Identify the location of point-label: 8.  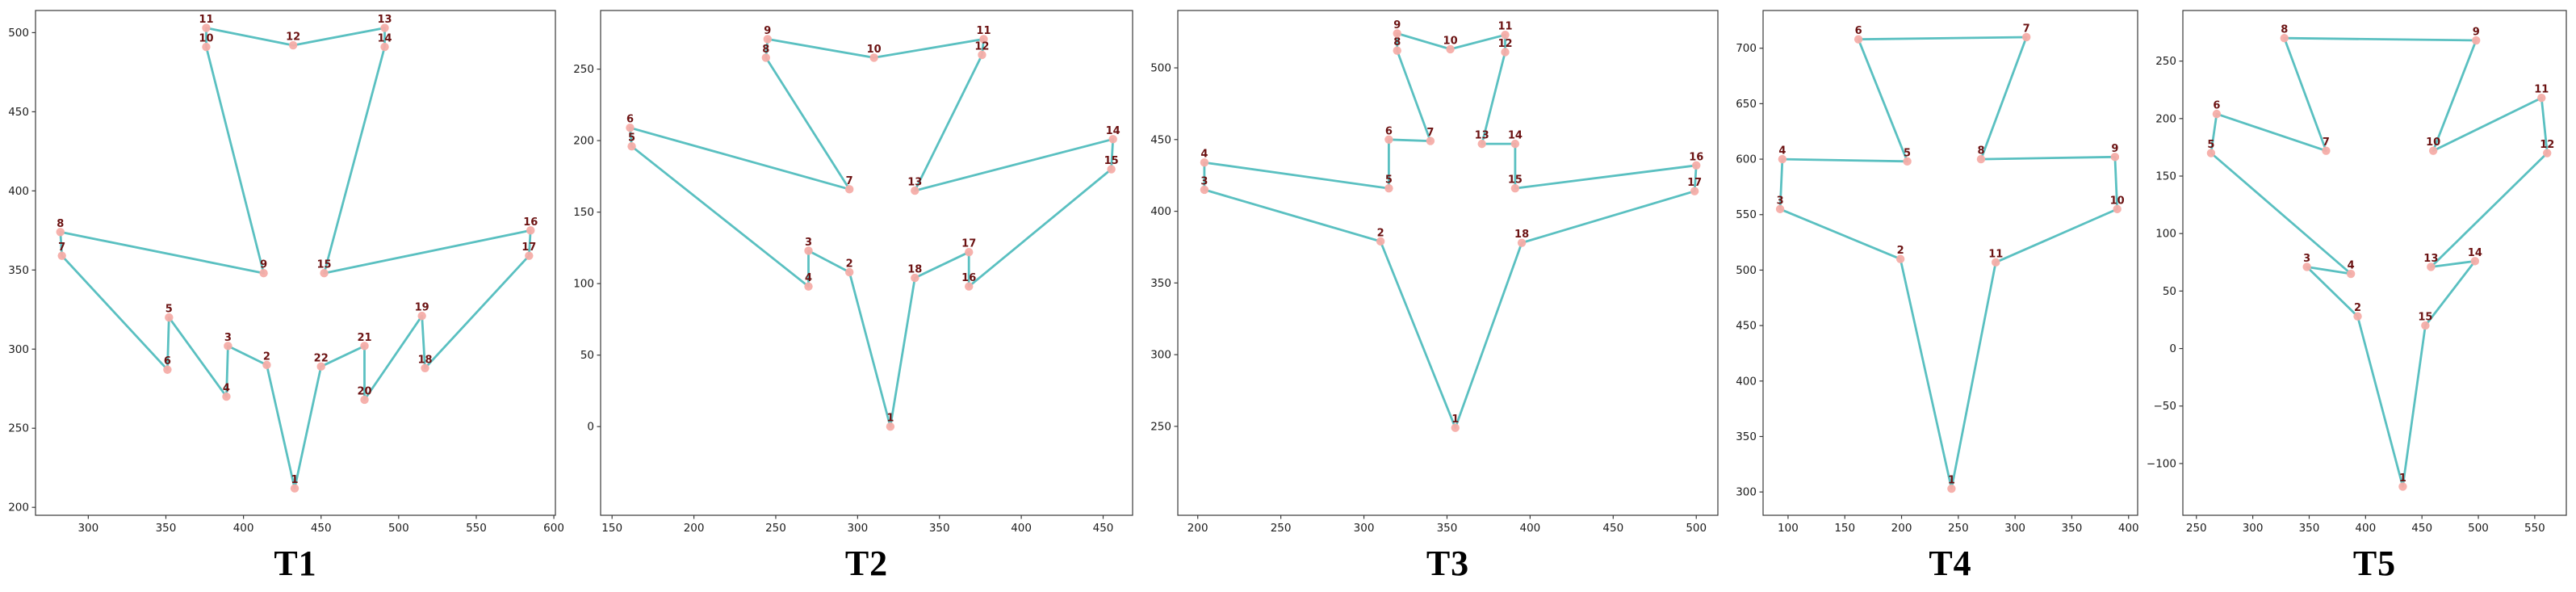
(1397, 42).